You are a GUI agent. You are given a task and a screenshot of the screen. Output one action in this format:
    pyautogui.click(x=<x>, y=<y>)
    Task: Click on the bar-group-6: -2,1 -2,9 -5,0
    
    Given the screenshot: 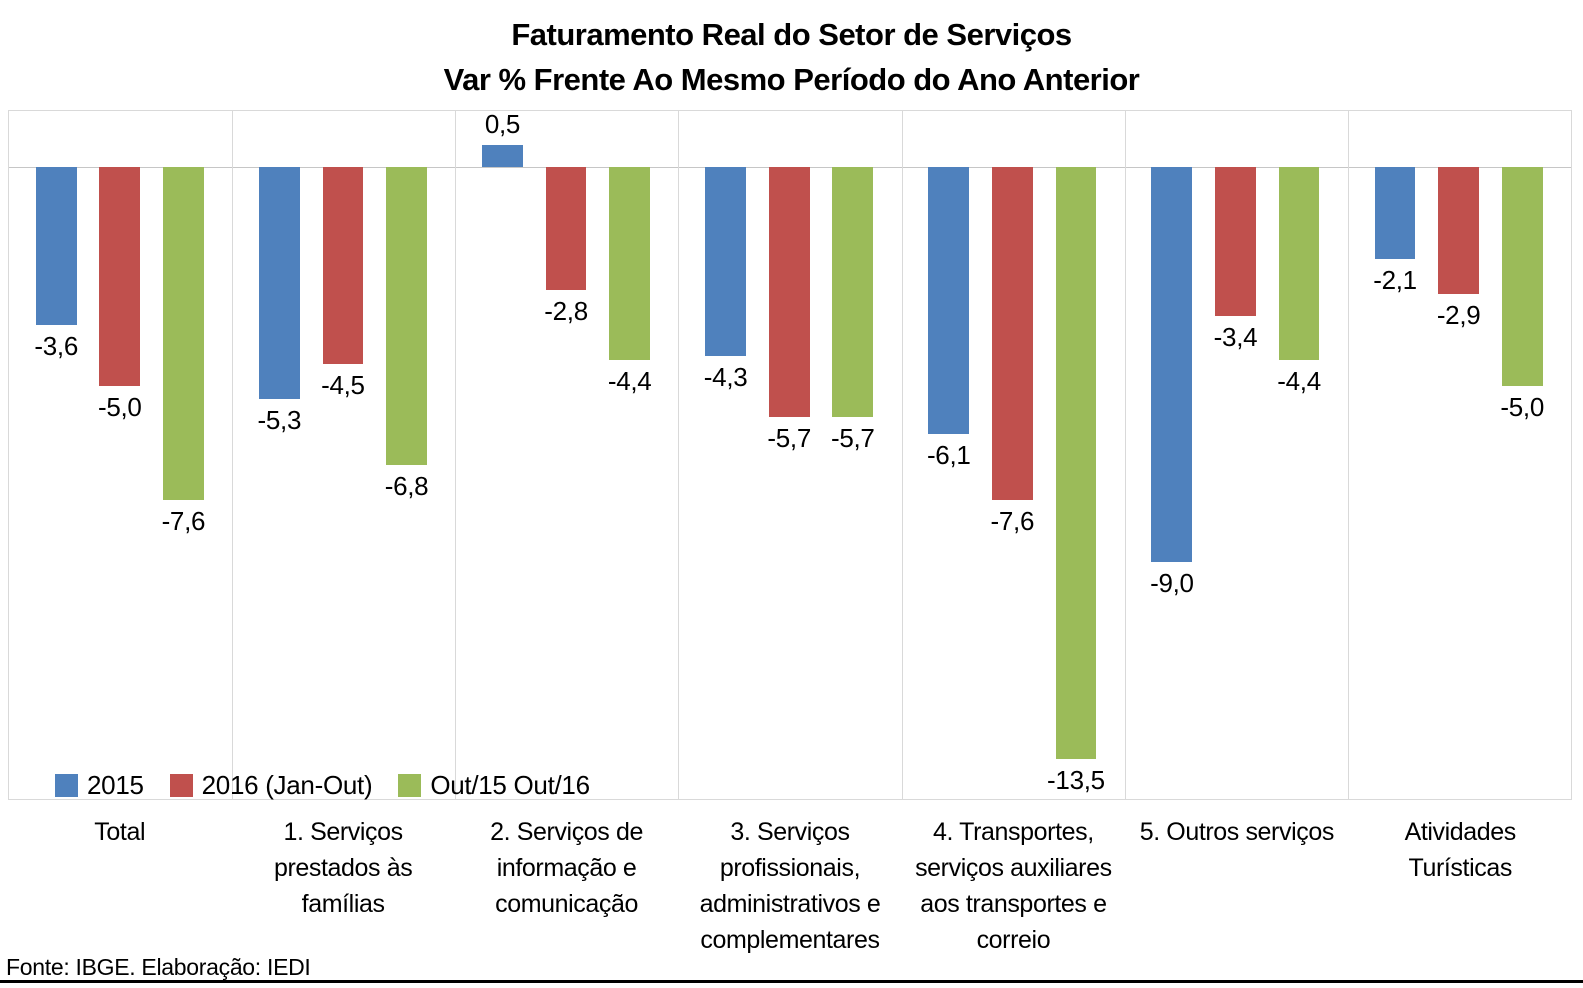 What is the action you would take?
    pyautogui.click(x=1459, y=455)
    